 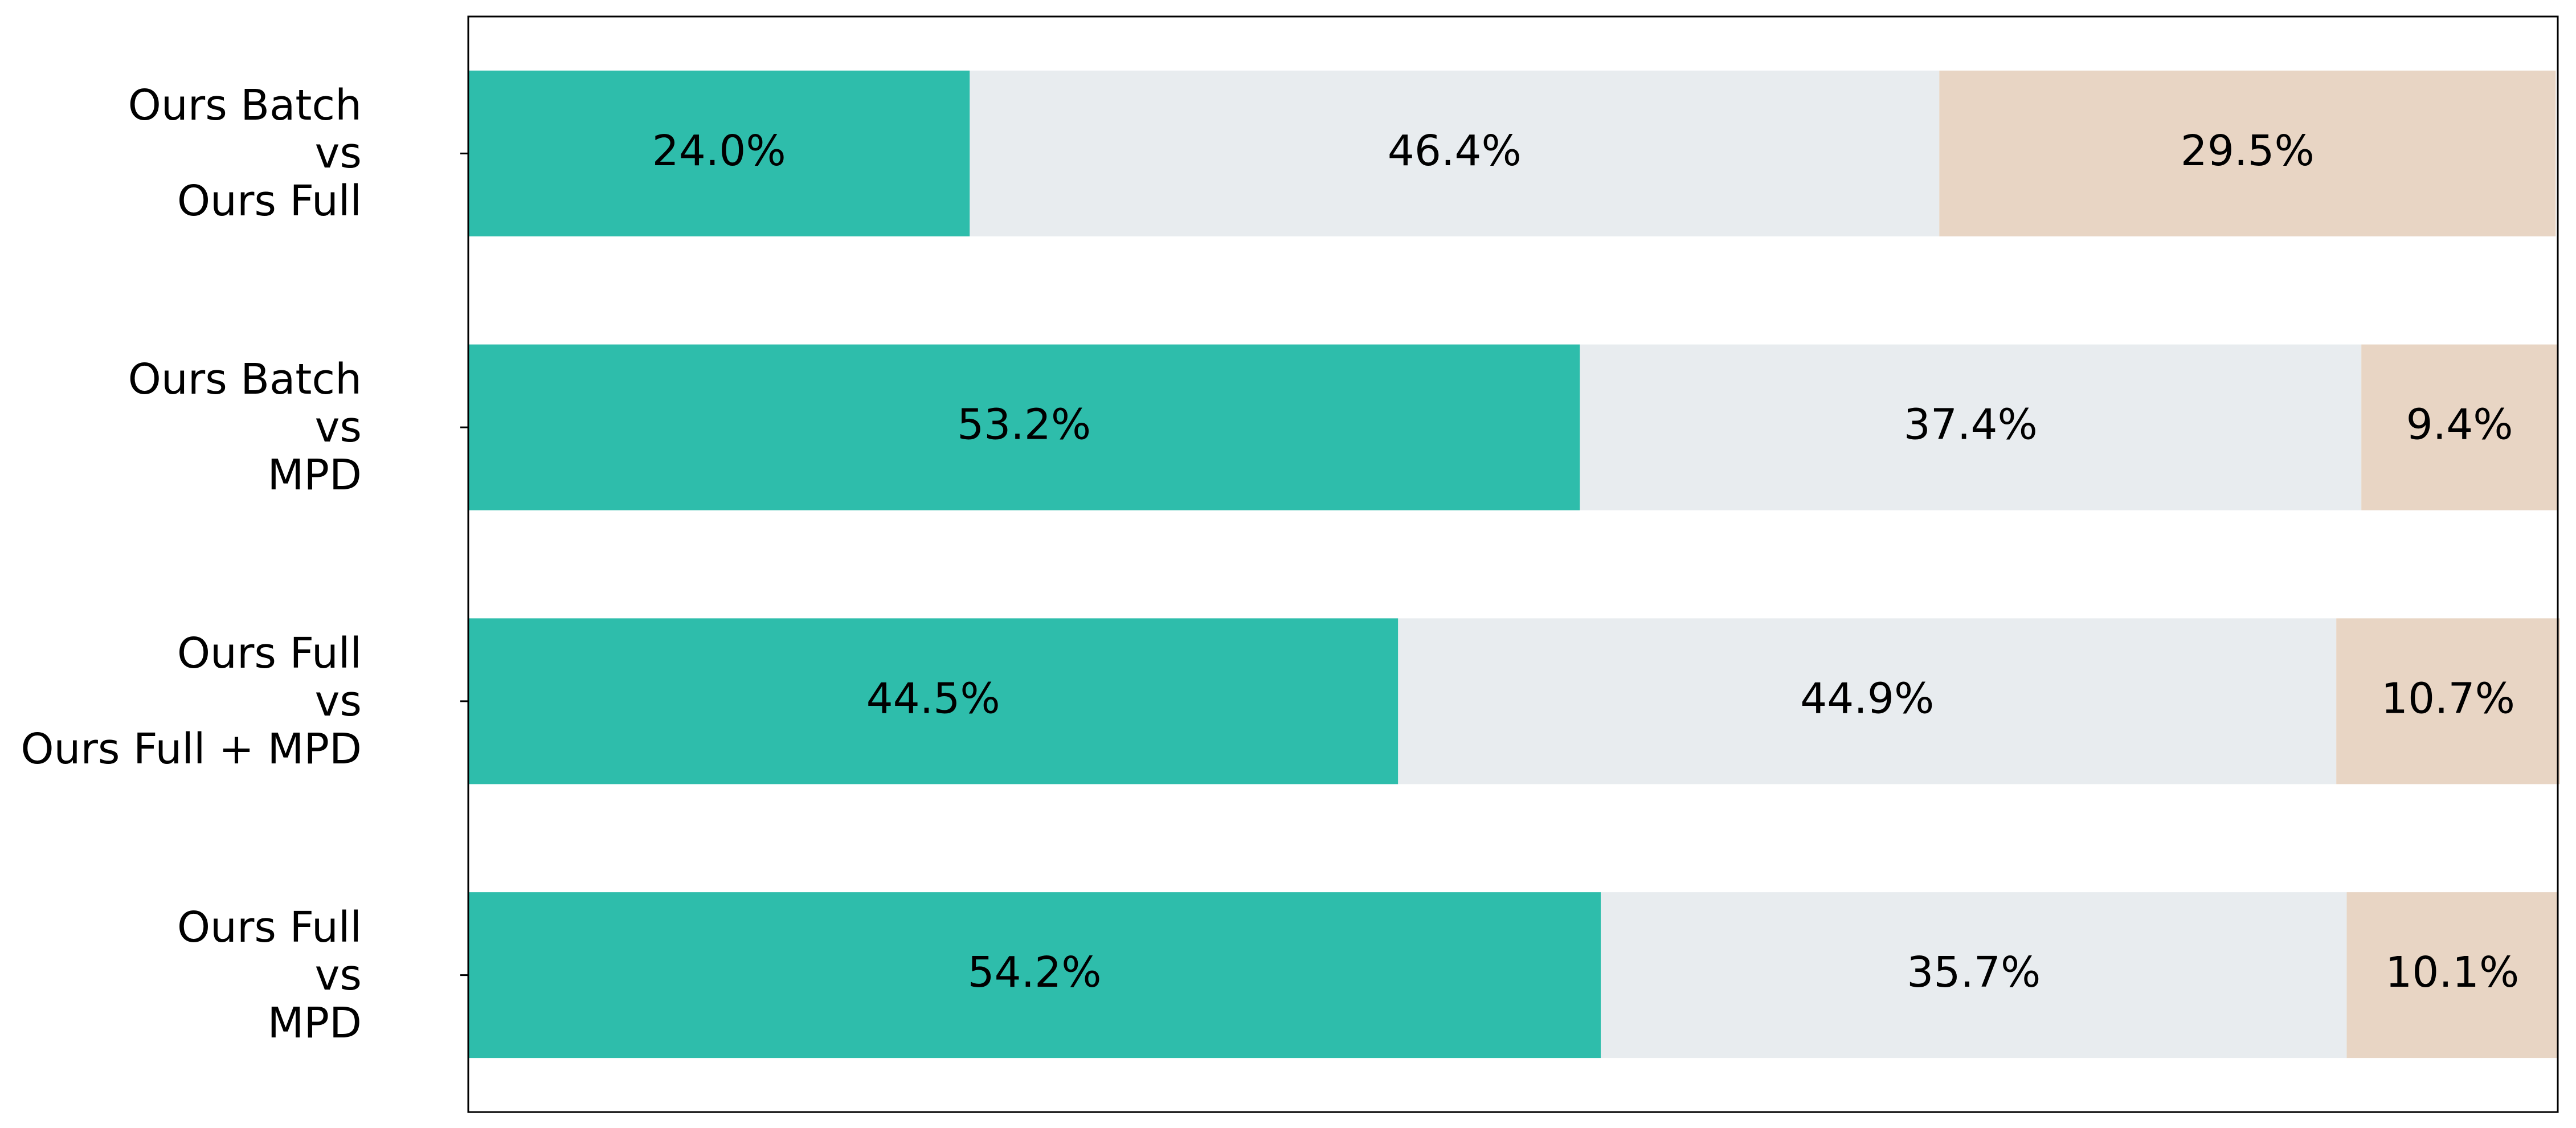 What do you see at coordinates (933, 698) in the screenshot?
I see `value-label: 44.5%` at bounding box center [933, 698].